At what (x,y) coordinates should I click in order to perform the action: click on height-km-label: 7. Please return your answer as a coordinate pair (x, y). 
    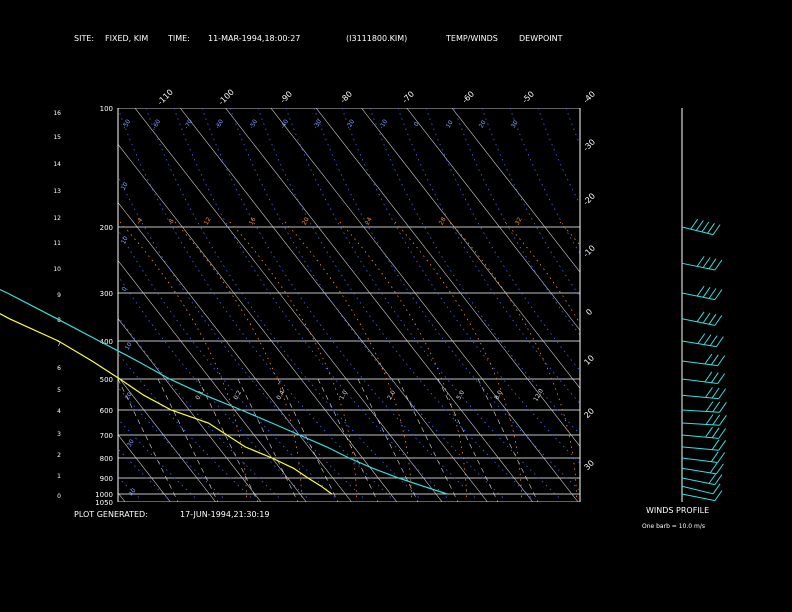
    Looking at the image, I should click on (59, 344).